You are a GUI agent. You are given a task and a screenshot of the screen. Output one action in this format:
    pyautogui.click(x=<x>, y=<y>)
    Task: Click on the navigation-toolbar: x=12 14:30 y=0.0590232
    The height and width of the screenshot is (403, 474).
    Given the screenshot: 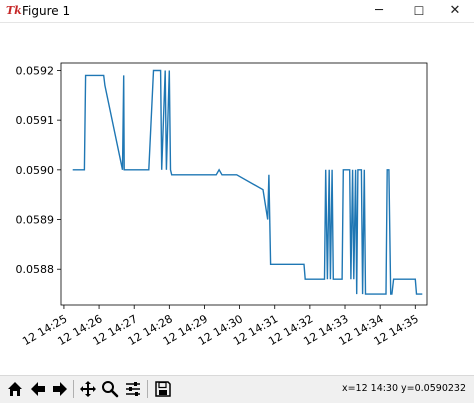 What is the action you would take?
    pyautogui.click(x=237, y=389)
    